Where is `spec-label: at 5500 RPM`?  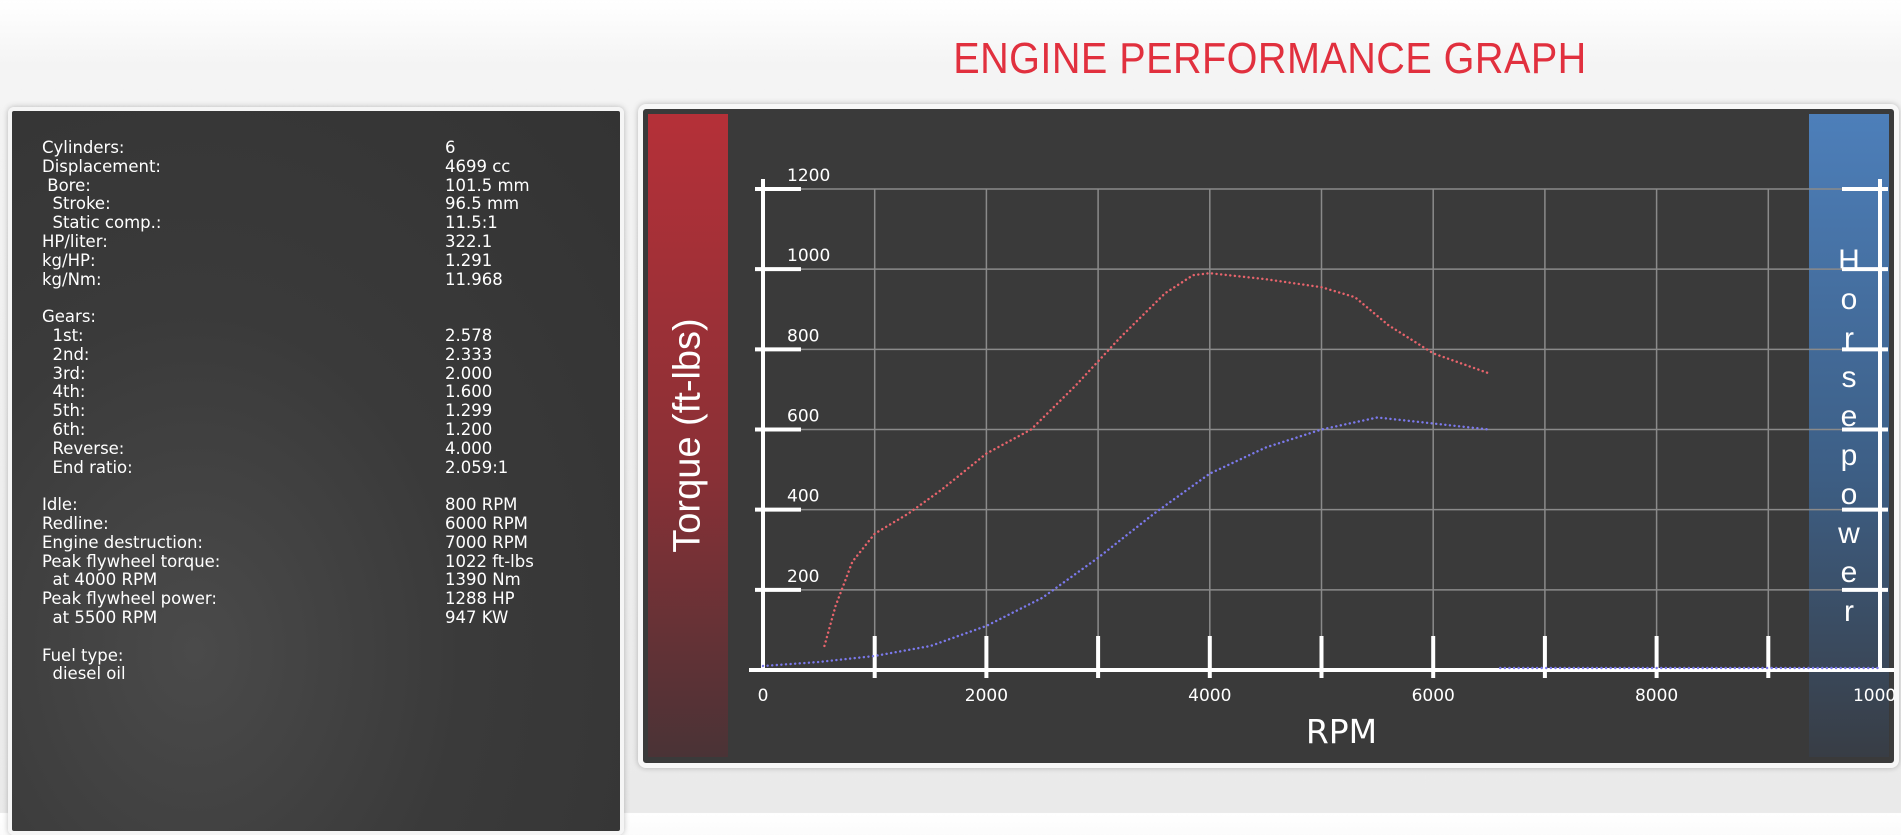 spec-label: at 5500 RPM is located at coordinates (100, 617).